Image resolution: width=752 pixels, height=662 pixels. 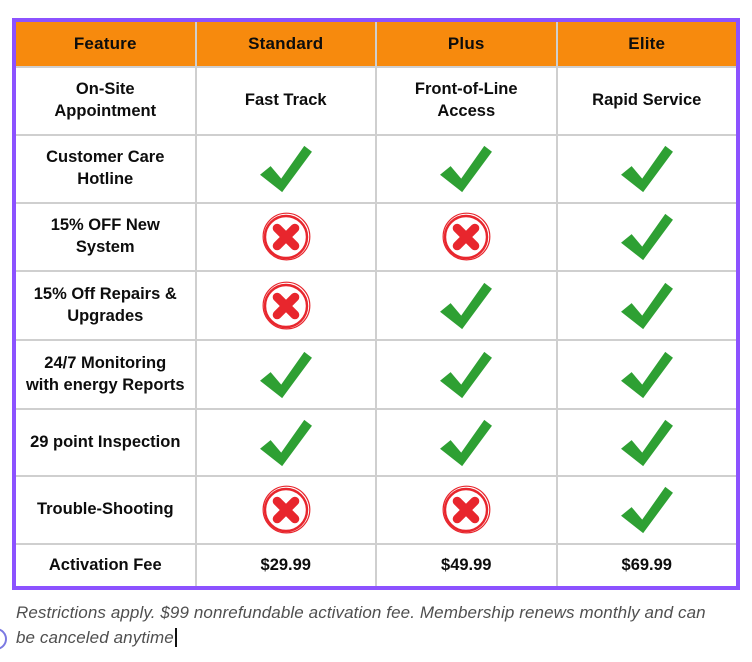 What do you see at coordinates (646, 564) in the screenshot?
I see `value-label: $69.99` at bounding box center [646, 564].